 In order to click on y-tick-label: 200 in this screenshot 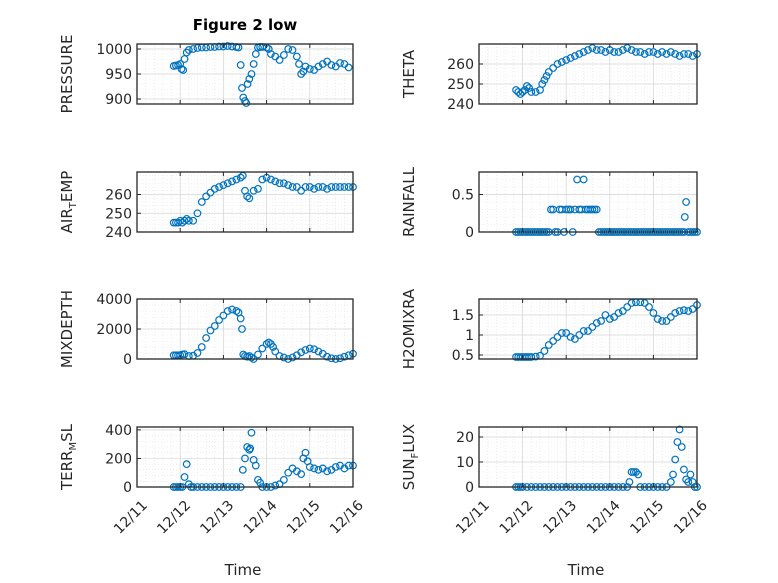, I will do `click(118, 459)`.